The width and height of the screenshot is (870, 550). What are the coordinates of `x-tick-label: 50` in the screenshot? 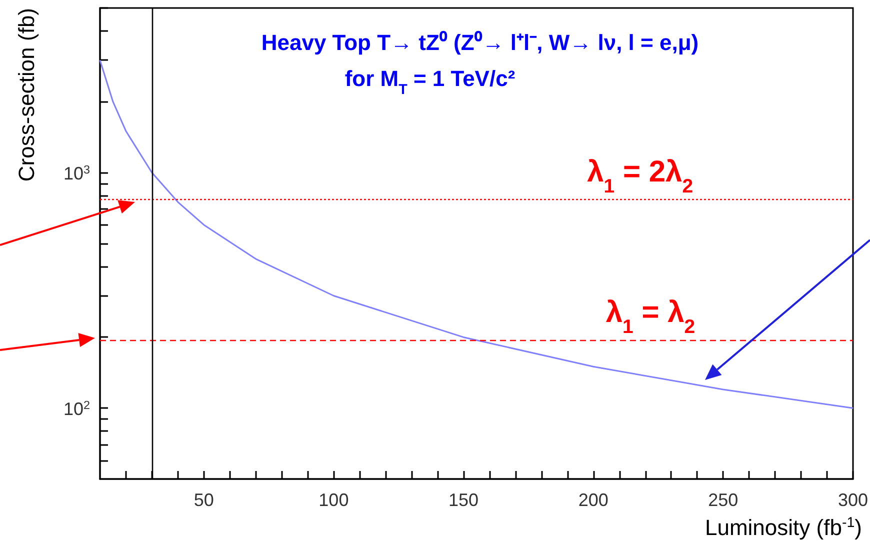 It's located at (204, 500).